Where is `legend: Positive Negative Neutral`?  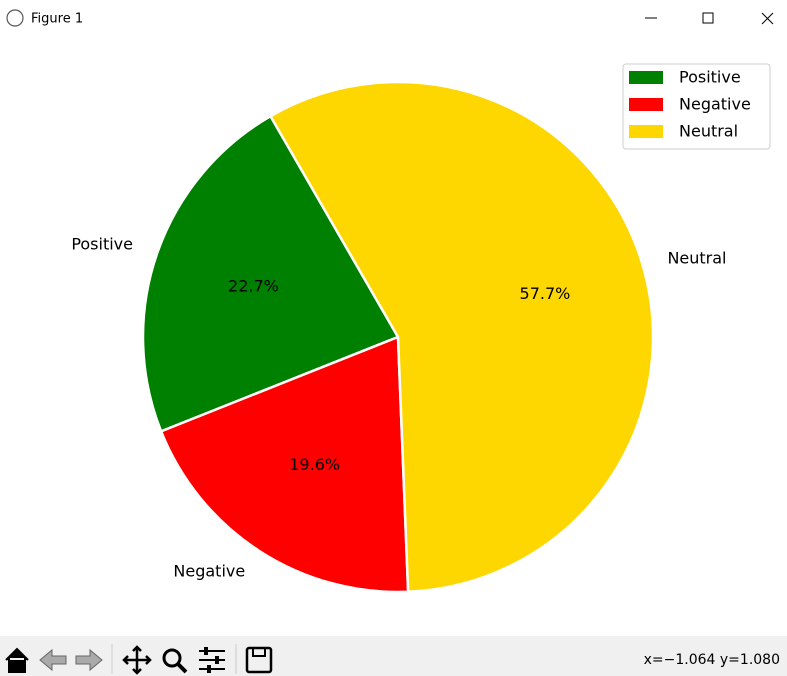
legend: Positive Negative Neutral is located at coordinates (696, 106).